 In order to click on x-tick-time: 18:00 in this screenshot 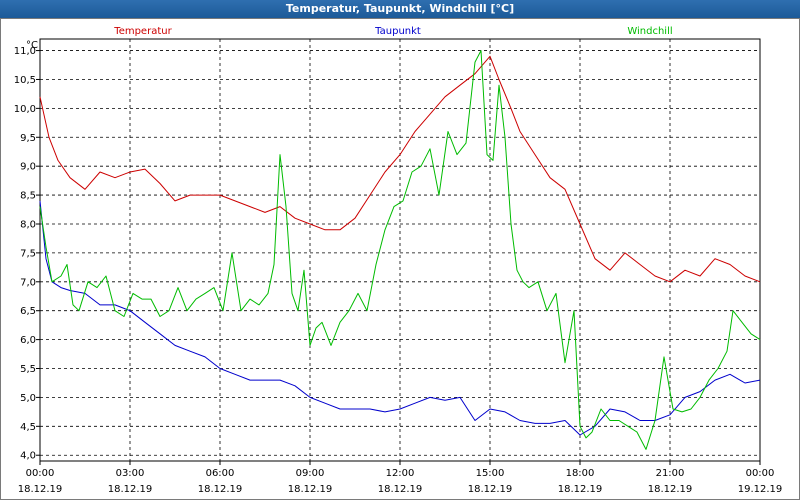, I will do `click(580, 473)`.